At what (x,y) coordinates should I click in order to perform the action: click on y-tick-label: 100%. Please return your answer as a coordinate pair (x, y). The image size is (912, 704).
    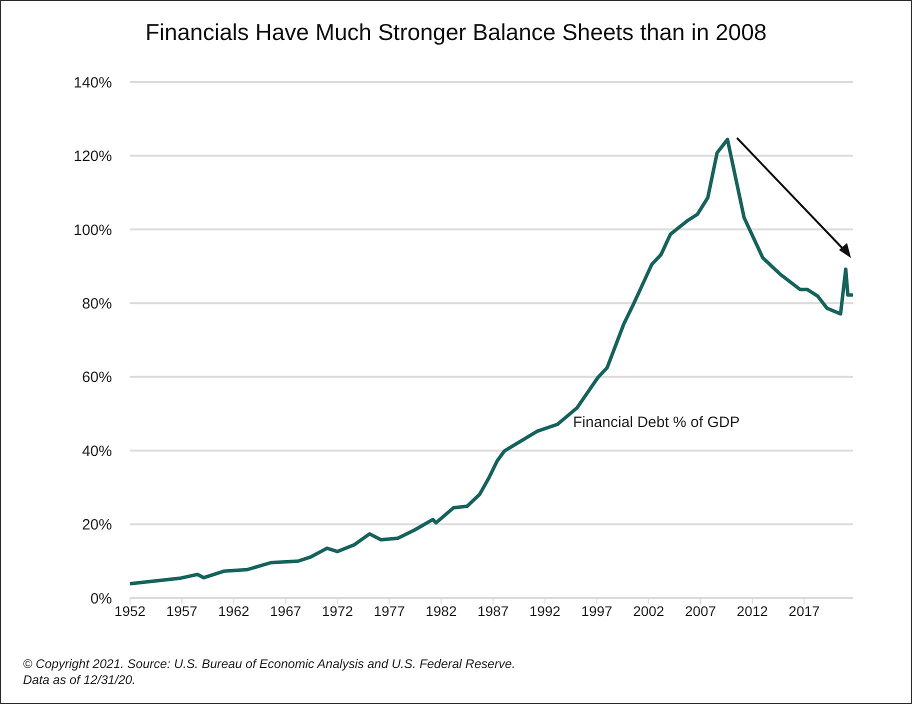
    Looking at the image, I should click on (93, 230).